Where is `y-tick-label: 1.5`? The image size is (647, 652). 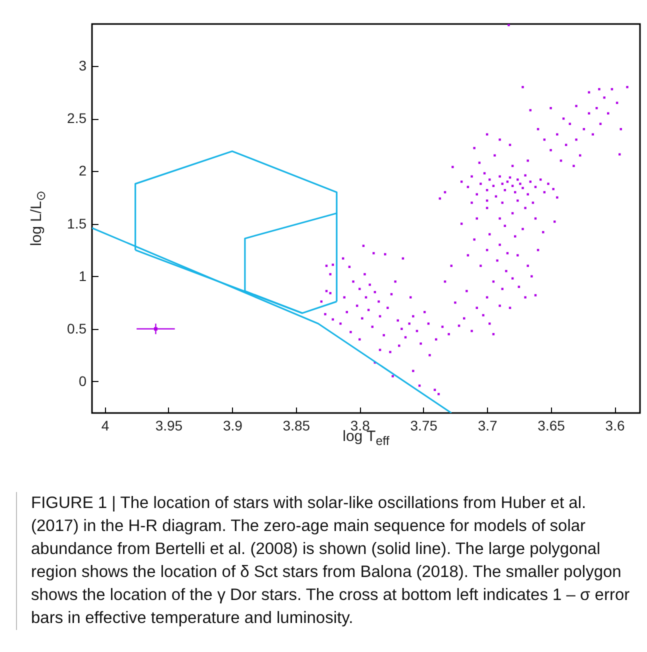
y-tick-label: 1.5 is located at coordinates (77, 223).